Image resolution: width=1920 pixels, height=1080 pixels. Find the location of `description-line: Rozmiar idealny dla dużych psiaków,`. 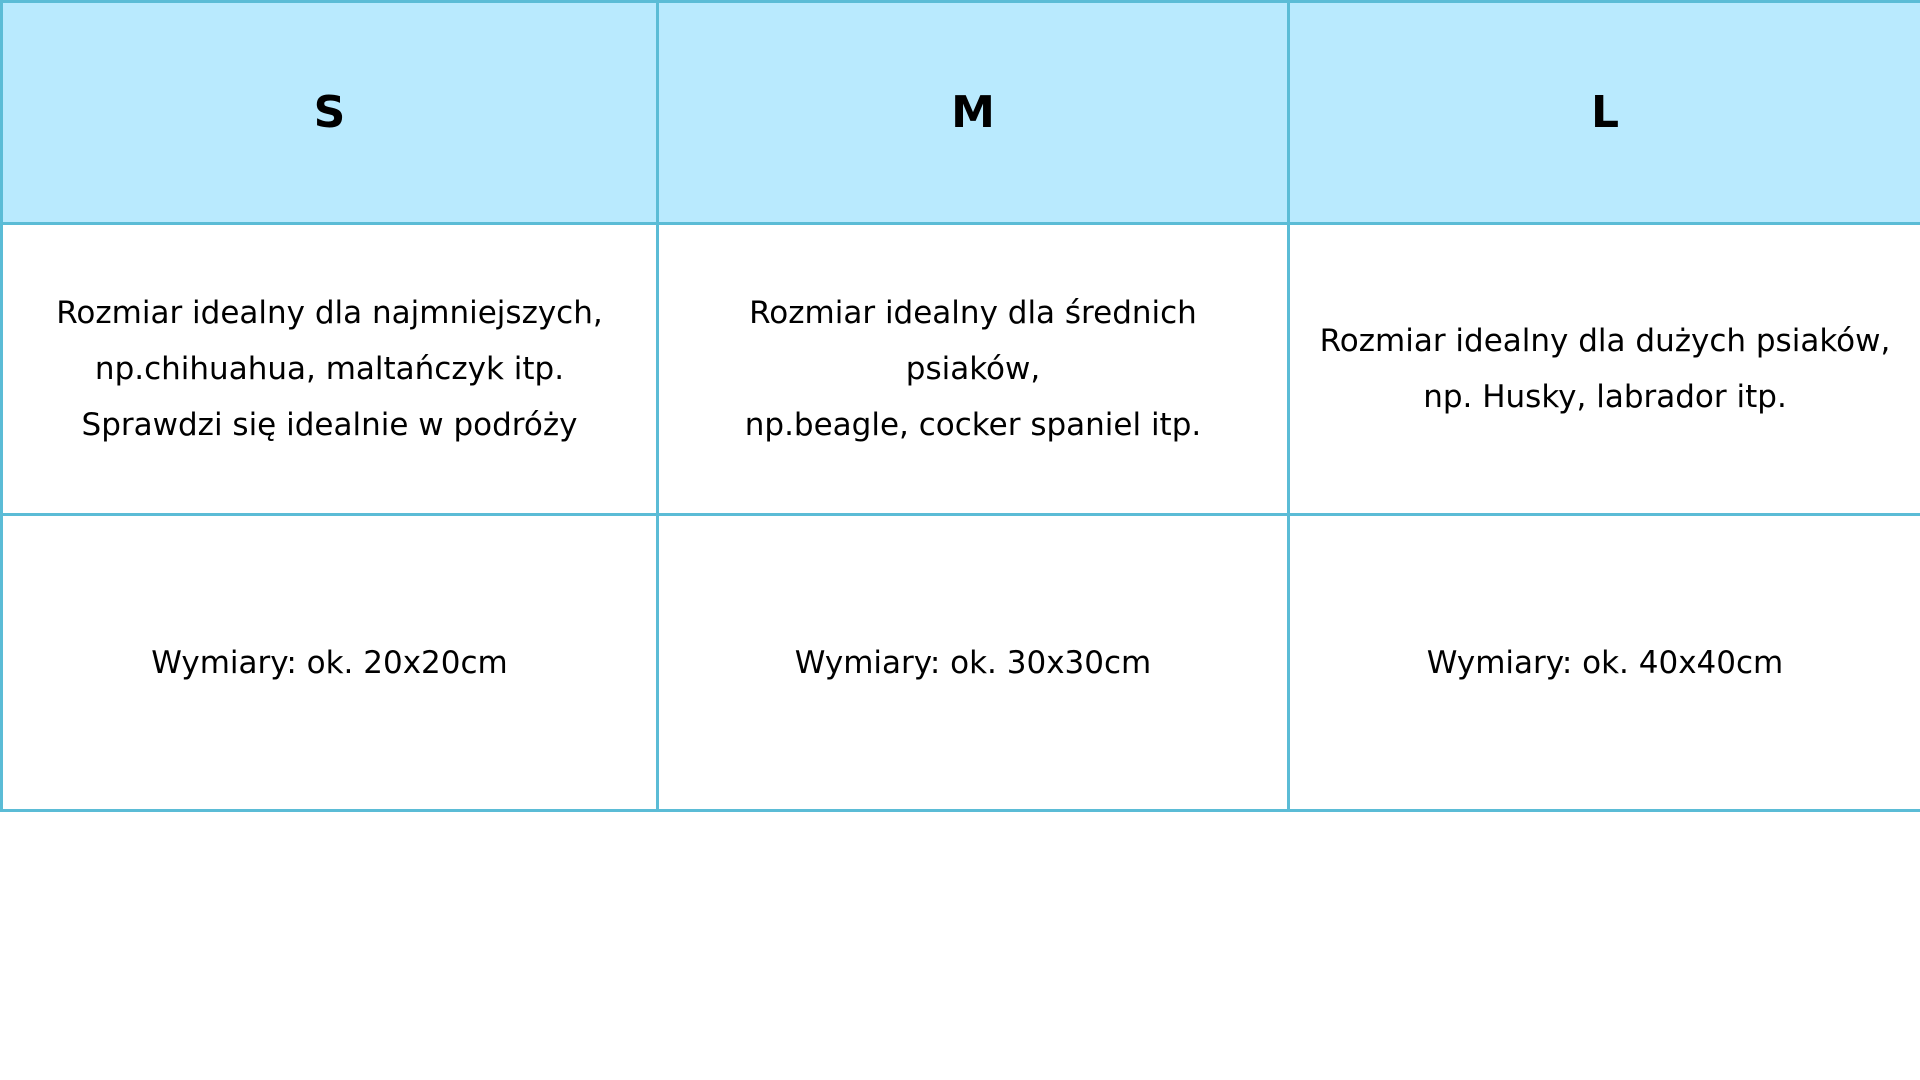

description-line: Rozmiar idealny dla dużych psiaków, is located at coordinates (1605, 341).